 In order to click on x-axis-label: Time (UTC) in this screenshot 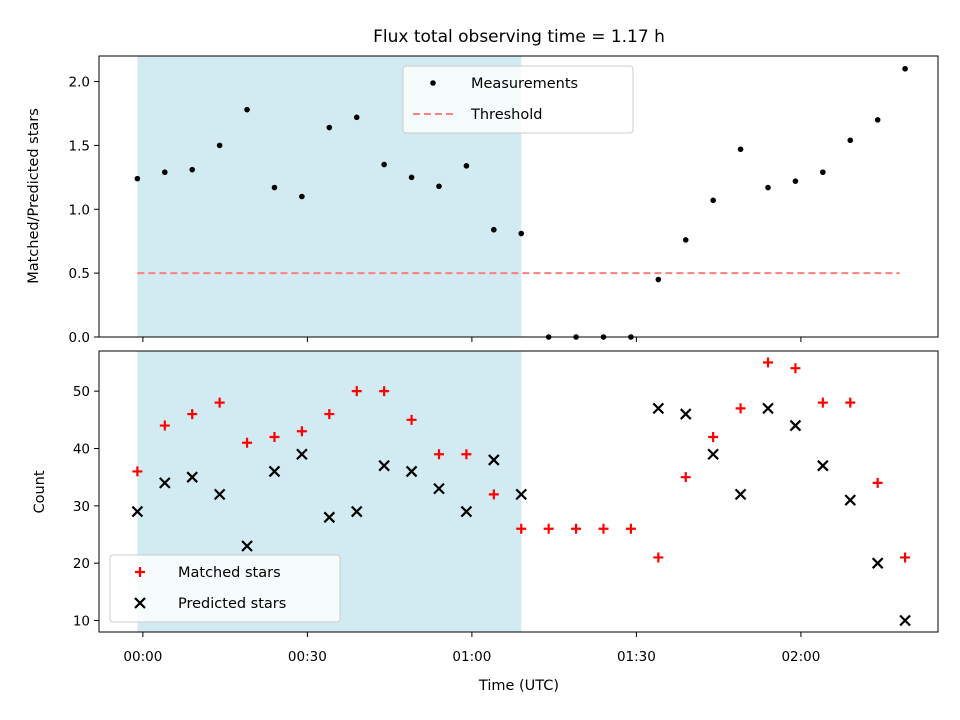, I will do `click(518, 686)`.